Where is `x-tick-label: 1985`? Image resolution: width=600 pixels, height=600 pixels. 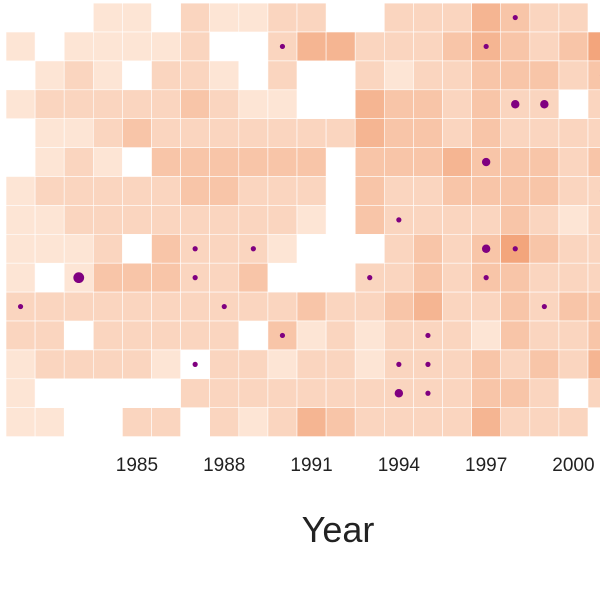 x-tick-label: 1985 is located at coordinates (137, 465).